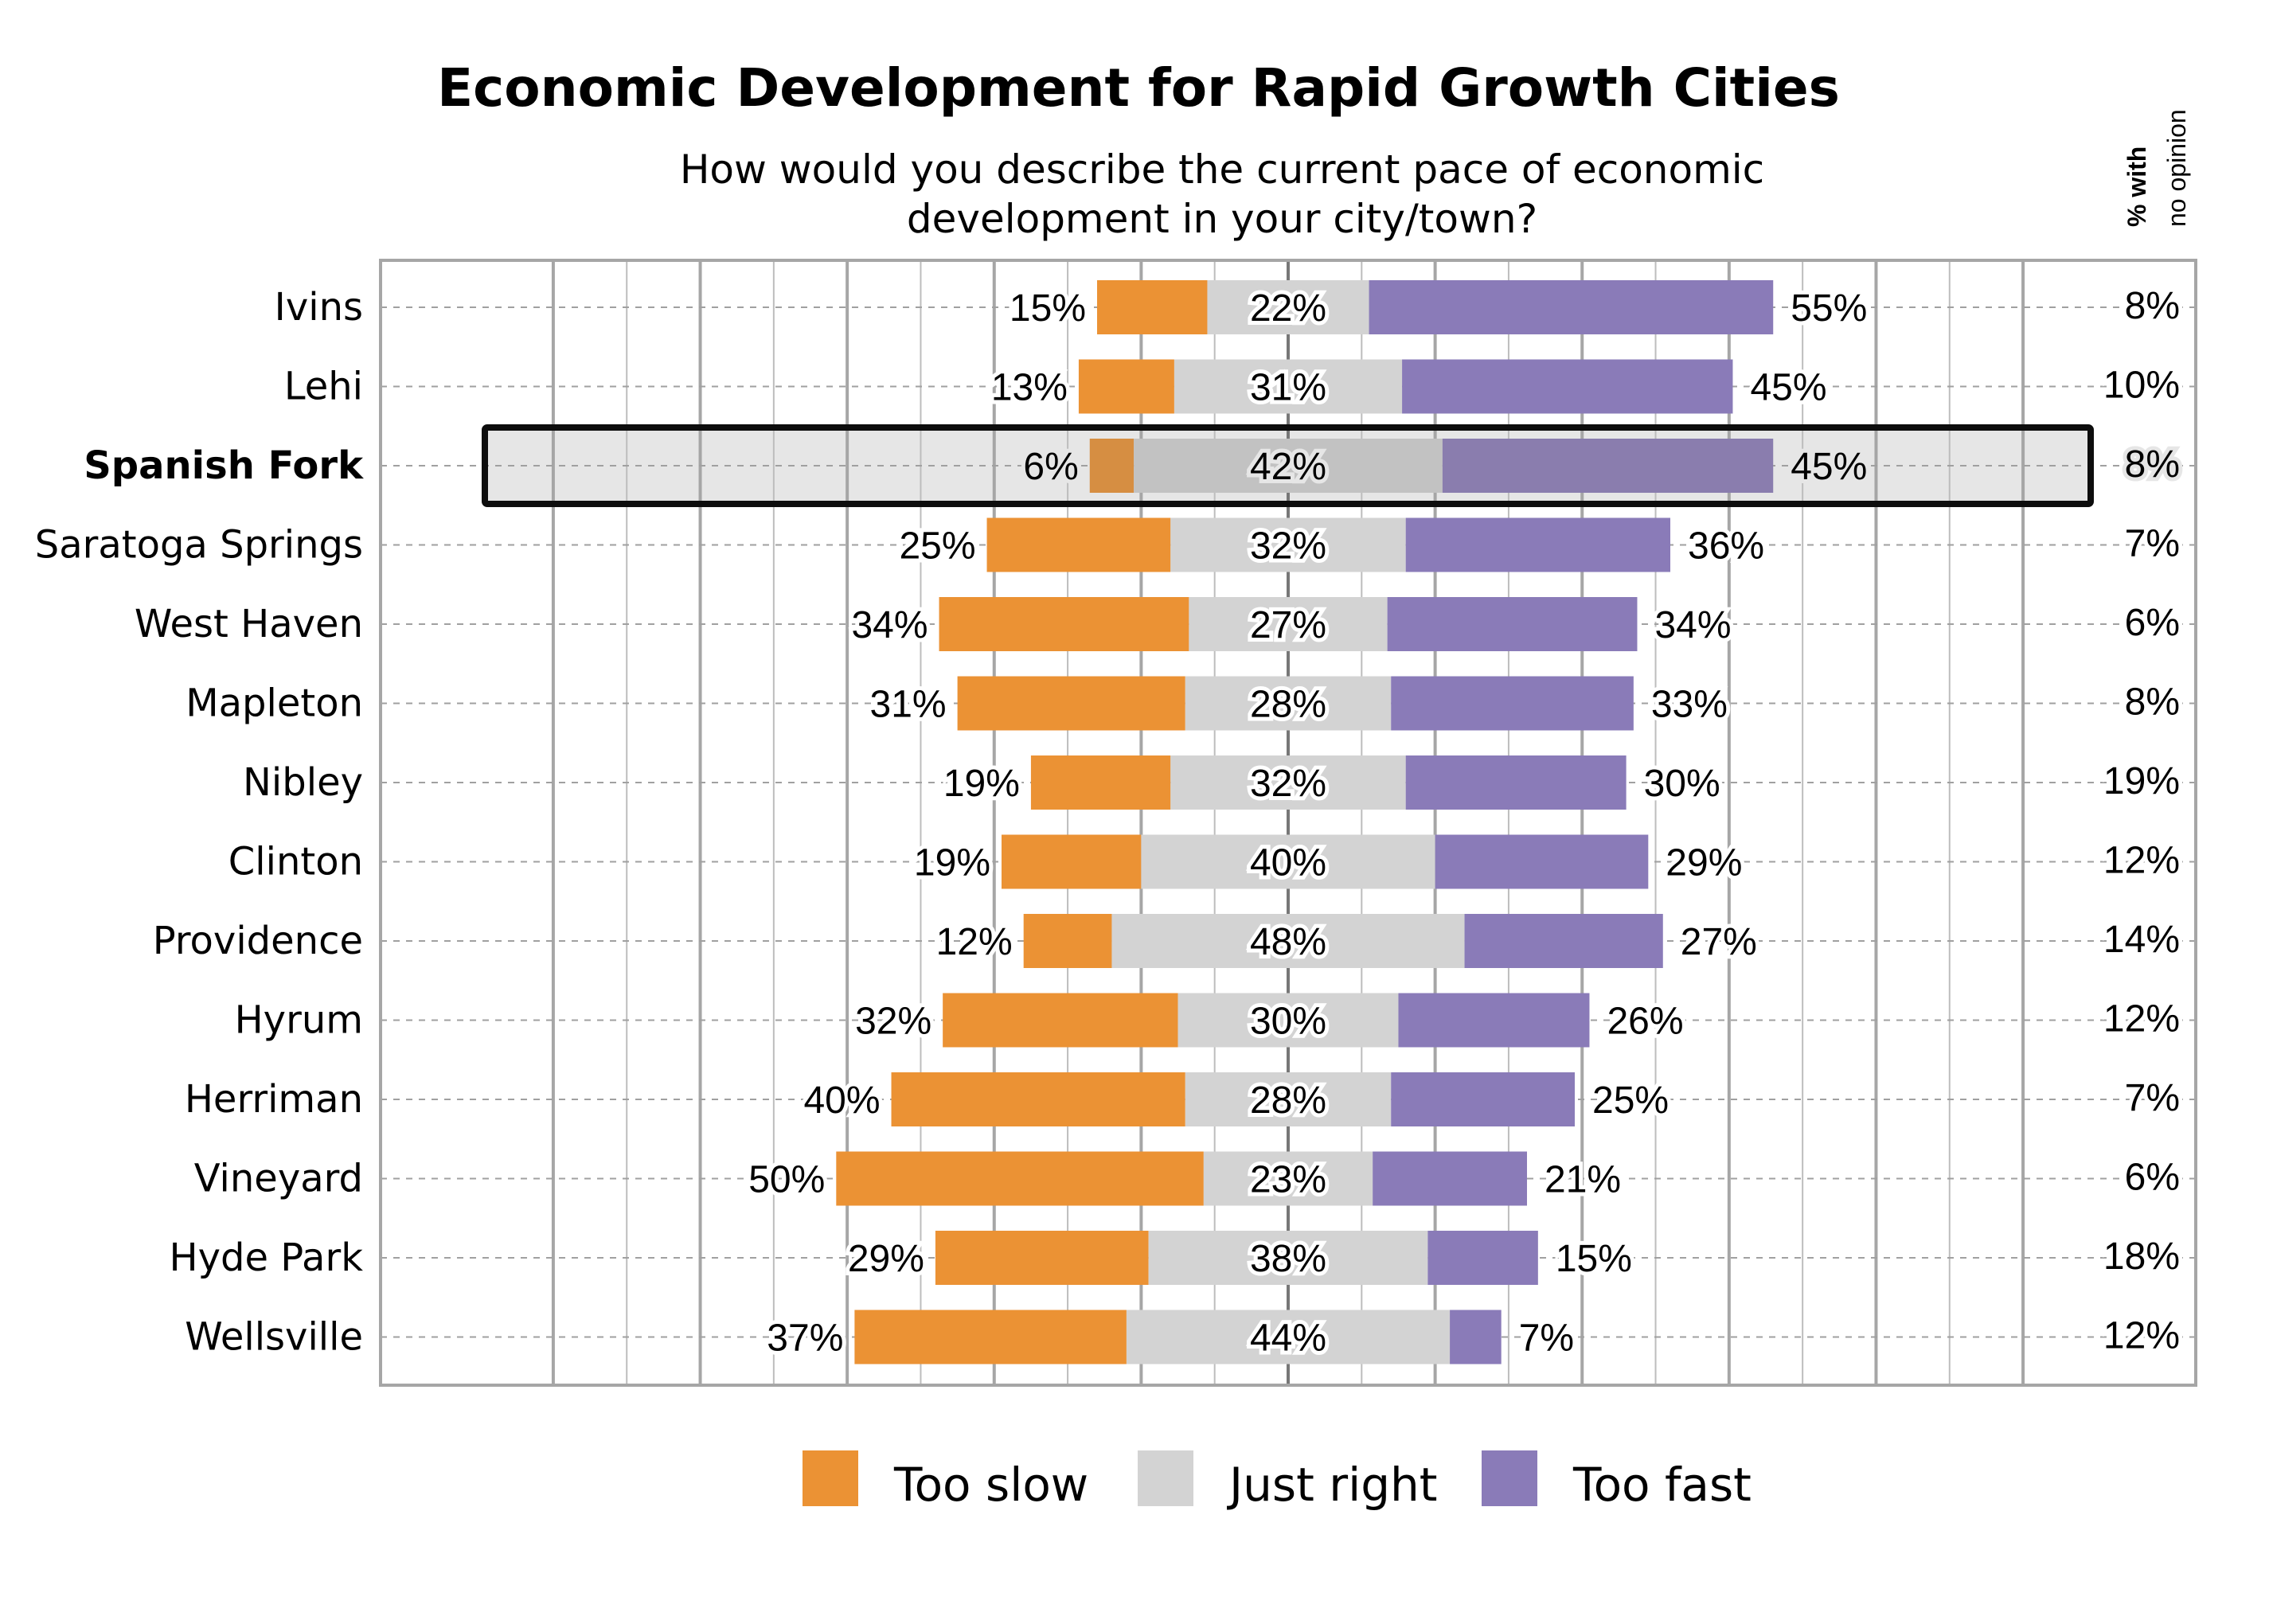 The height and width of the screenshot is (1624, 2269). I want to click on value-label-just-right: 30%, so click(1288, 1022).